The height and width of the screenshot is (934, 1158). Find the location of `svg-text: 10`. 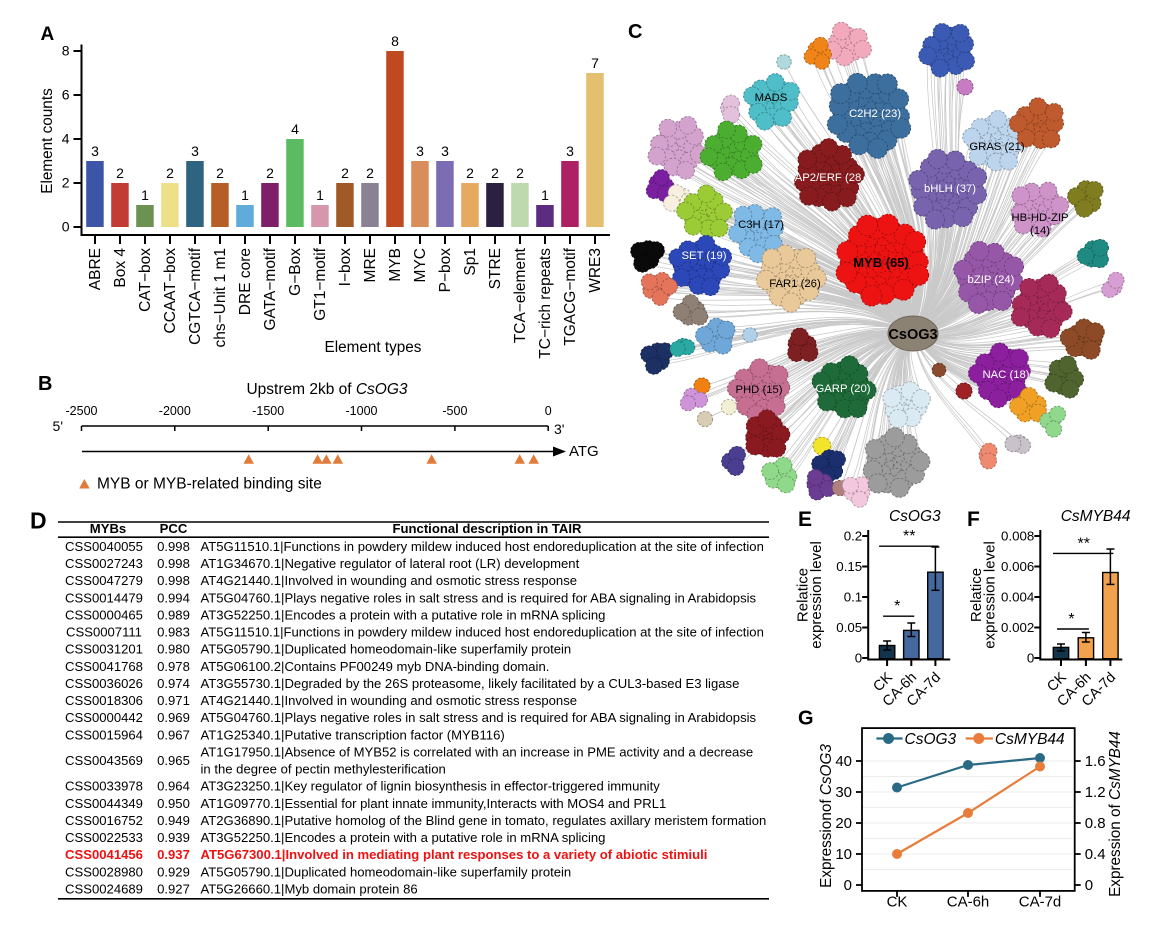

svg-text: 10 is located at coordinates (843, 854).